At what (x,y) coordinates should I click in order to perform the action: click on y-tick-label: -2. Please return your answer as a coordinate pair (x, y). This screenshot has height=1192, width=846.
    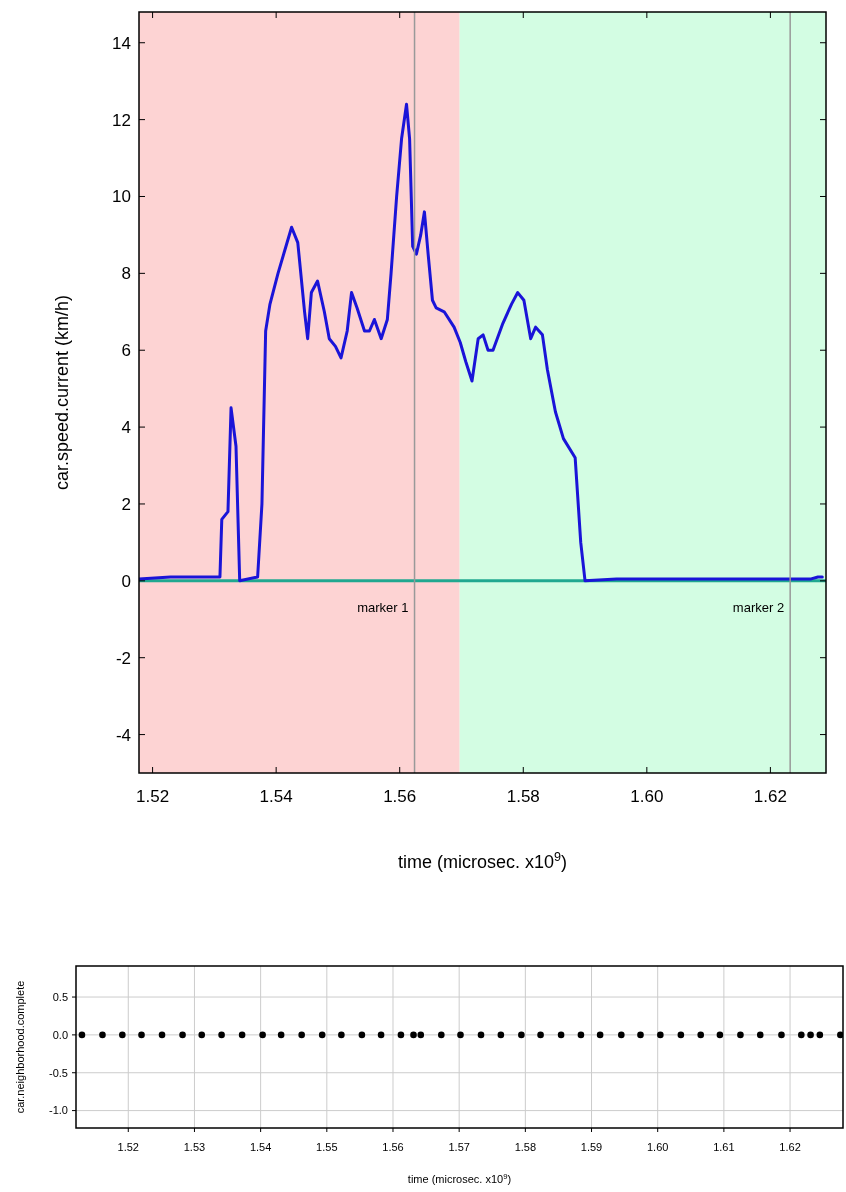
    Looking at the image, I should click on (123, 658).